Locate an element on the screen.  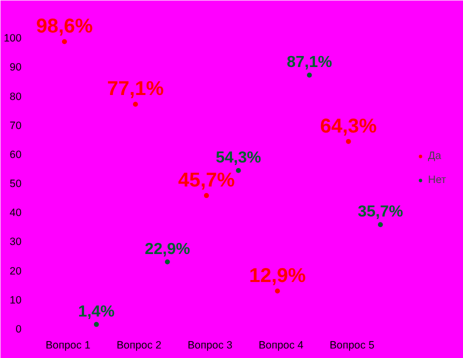
y-tick-label: 90 is located at coordinates (16, 68).